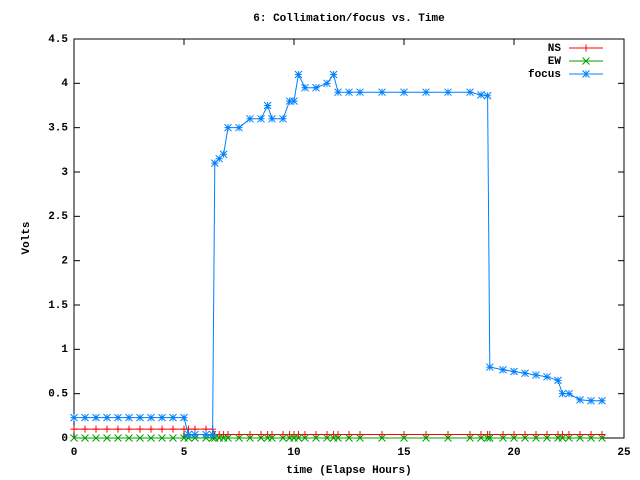 This screenshot has width=640, height=480. I want to click on y-tick-label: 0, so click(64, 439).